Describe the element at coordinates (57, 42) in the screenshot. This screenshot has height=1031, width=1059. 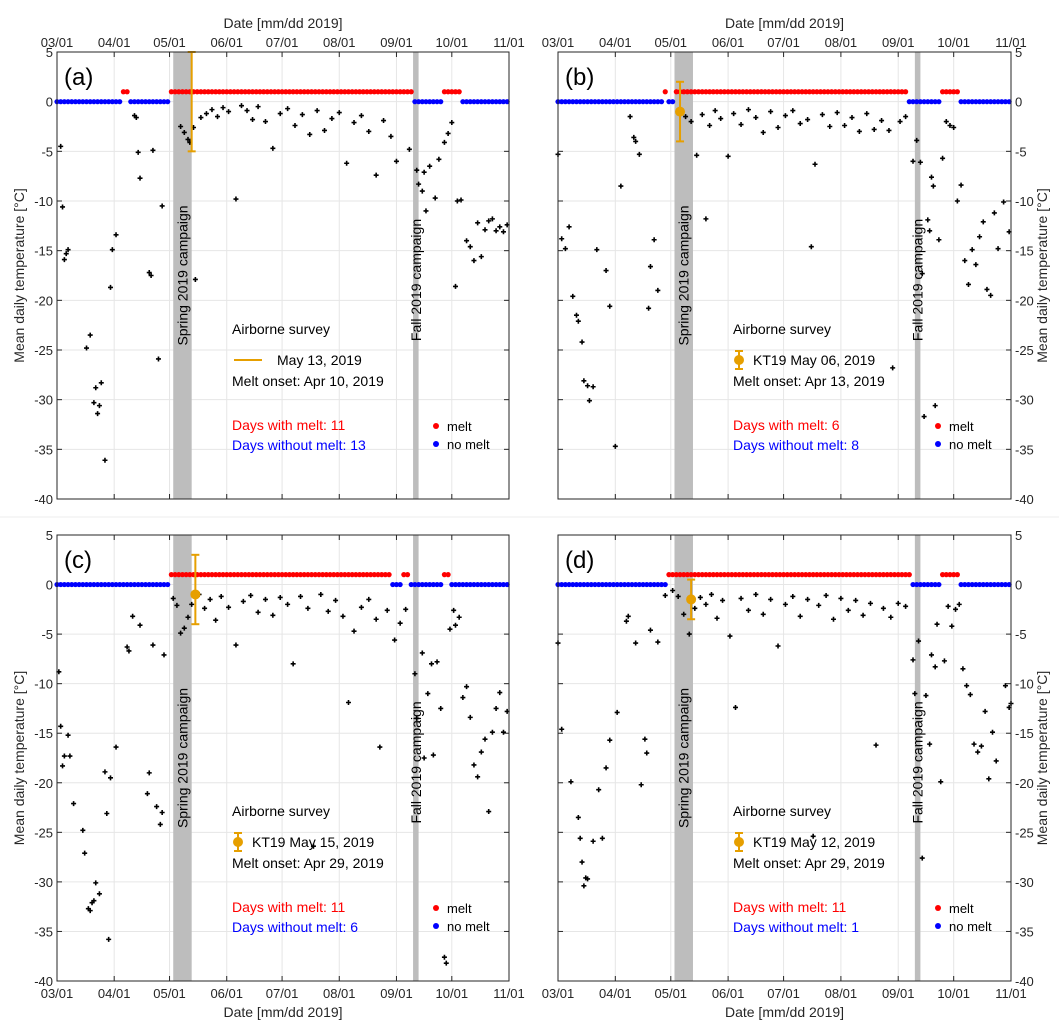
I see `x-tick-label: 03/01` at that location.